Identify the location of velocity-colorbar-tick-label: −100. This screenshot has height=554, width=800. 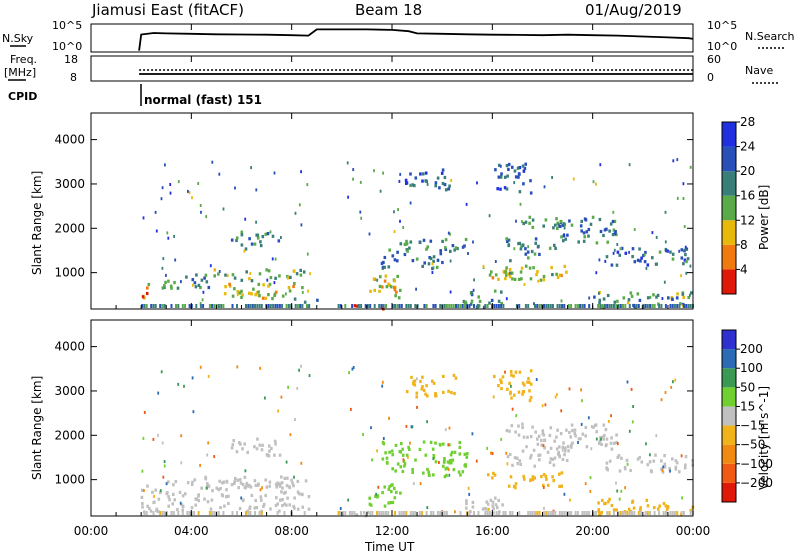
(756, 464).